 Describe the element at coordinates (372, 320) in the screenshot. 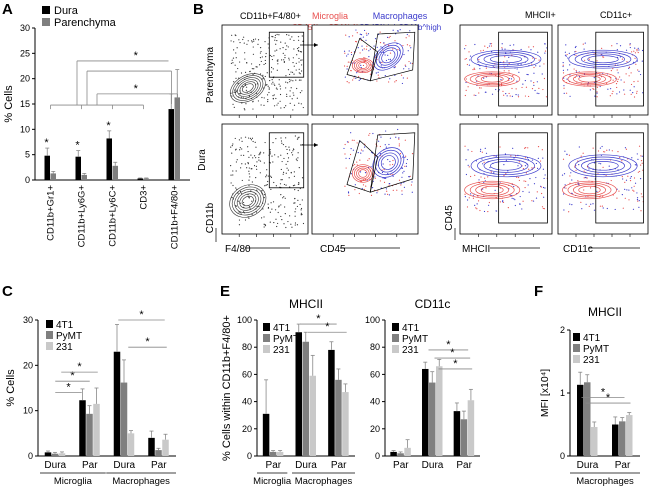

I see `y-tick-label: 100` at that location.